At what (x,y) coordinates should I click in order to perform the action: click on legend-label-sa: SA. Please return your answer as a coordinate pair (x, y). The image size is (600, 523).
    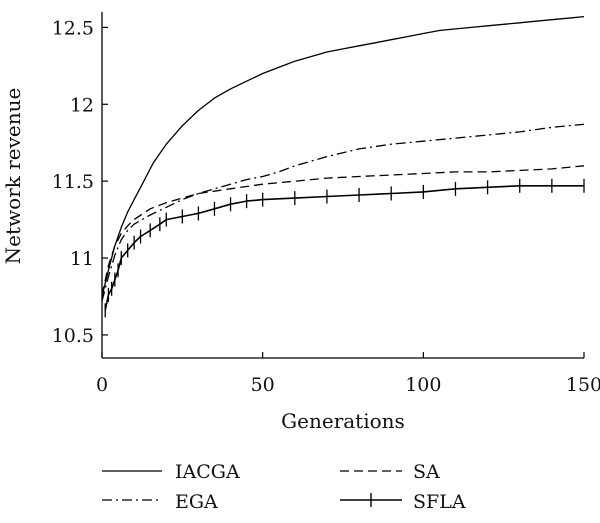
    Looking at the image, I should click on (426, 472).